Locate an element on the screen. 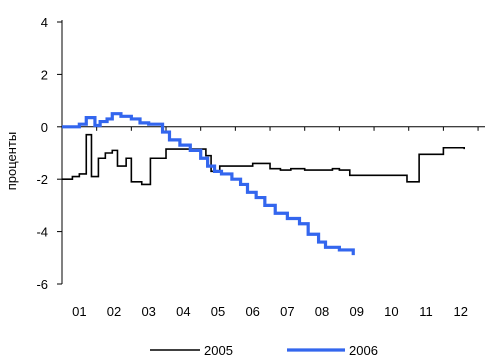 Image resolution: width=485 pixels, height=358 pixels. y-tick-label: -2 is located at coordinates (42, 179).